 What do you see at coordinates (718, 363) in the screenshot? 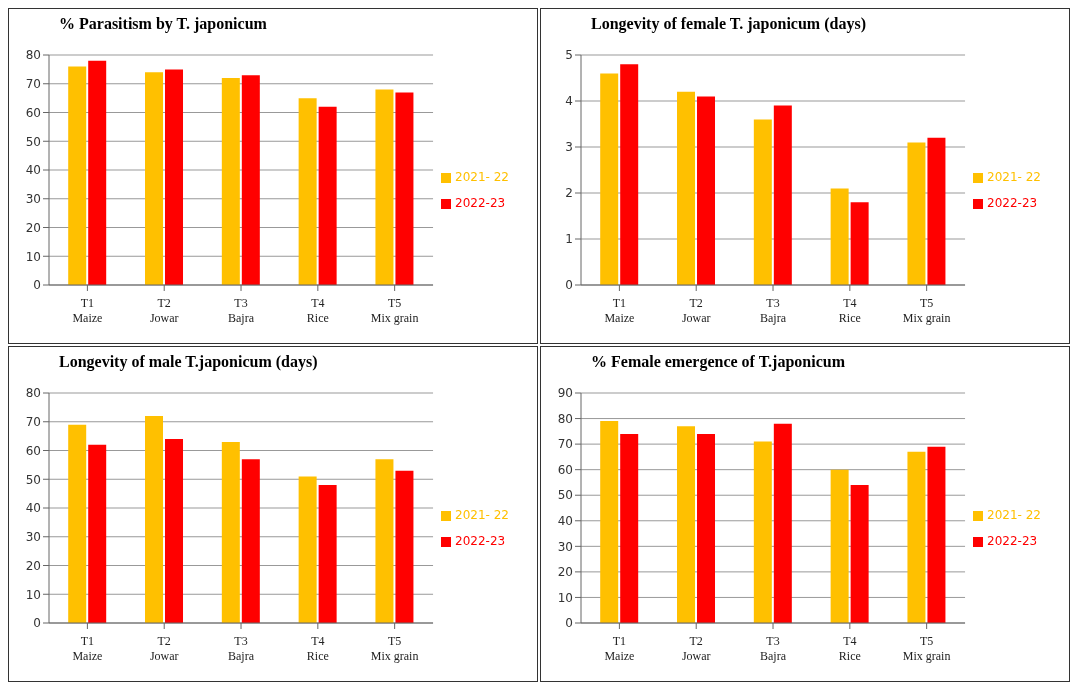
I see `chart-title: % Female emergence of T.japonicum` at bounding box center [718, 363].